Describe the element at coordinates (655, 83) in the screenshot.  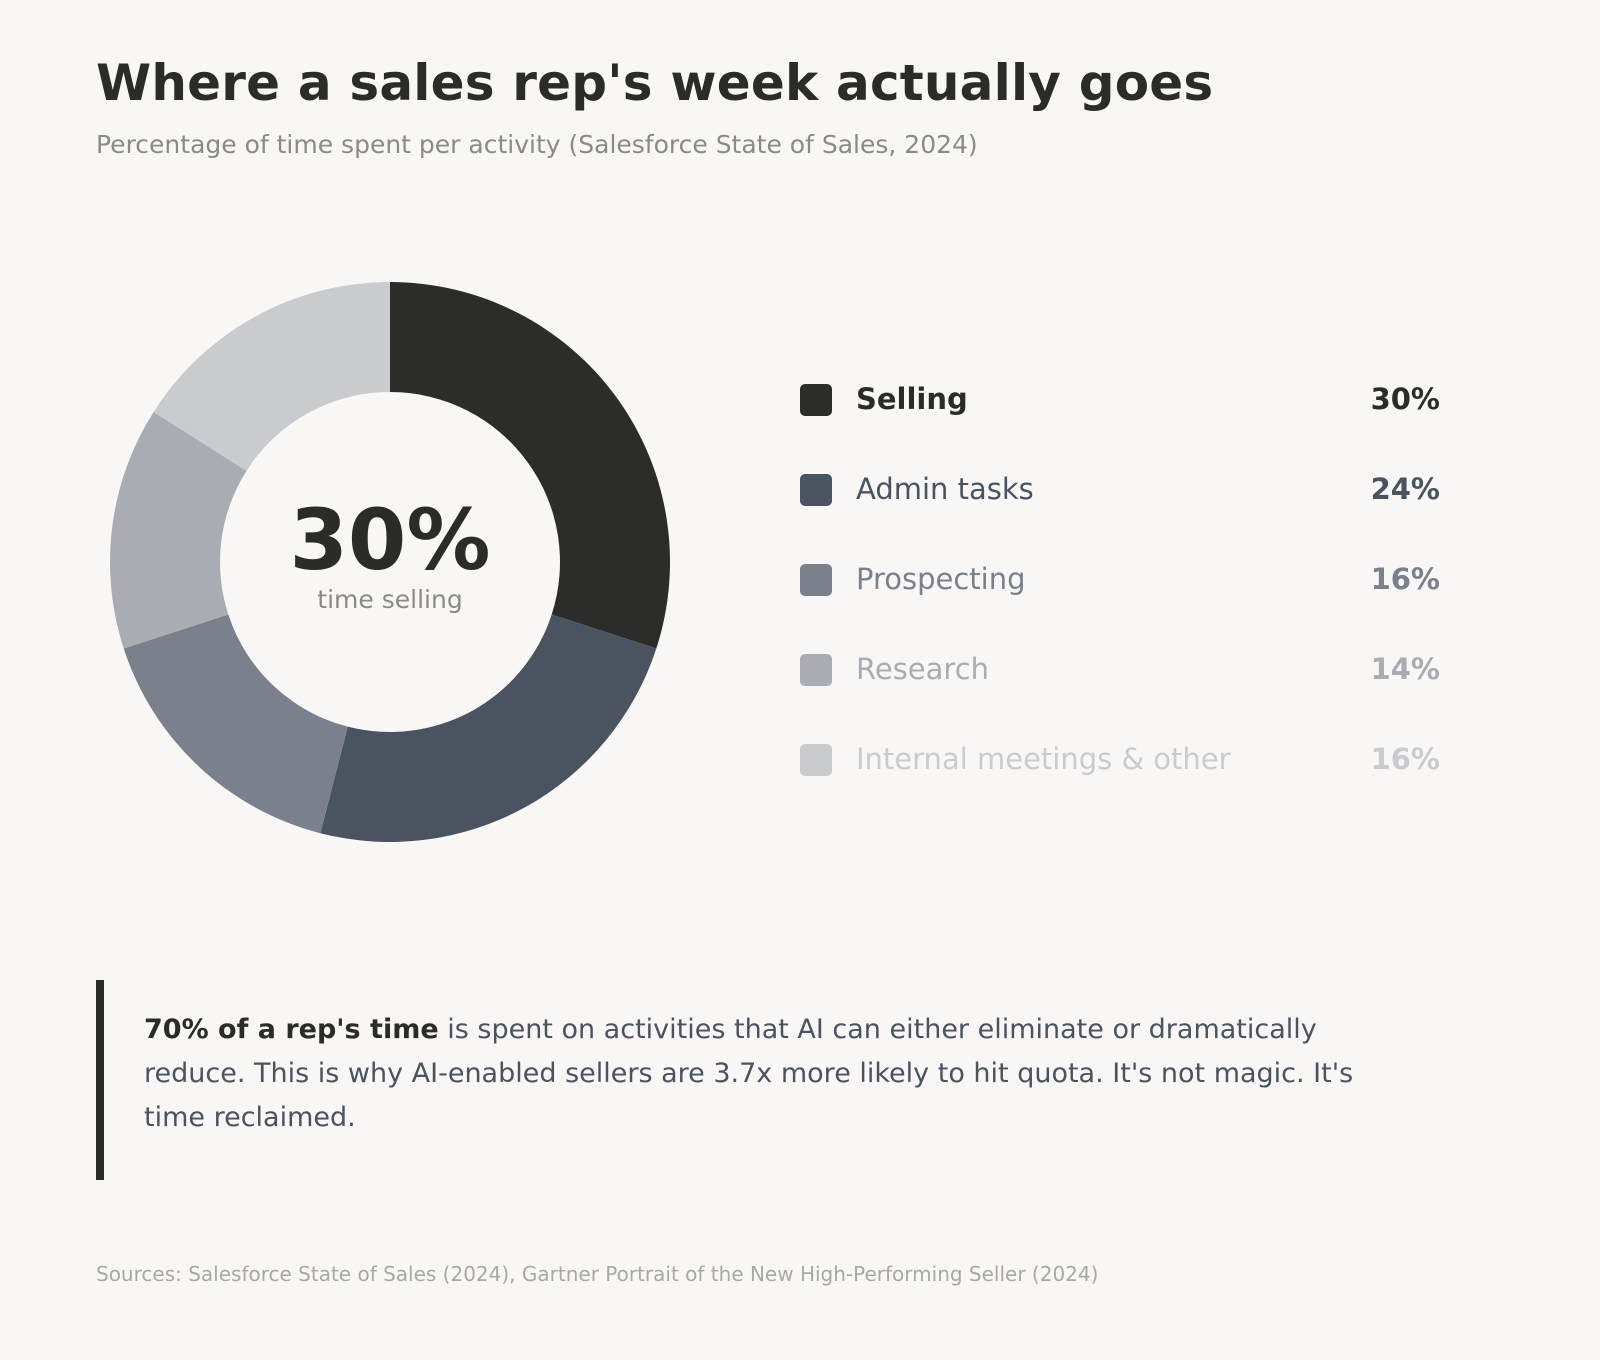
I see `page-title: Where a sales rep's week actually goes` at that location.